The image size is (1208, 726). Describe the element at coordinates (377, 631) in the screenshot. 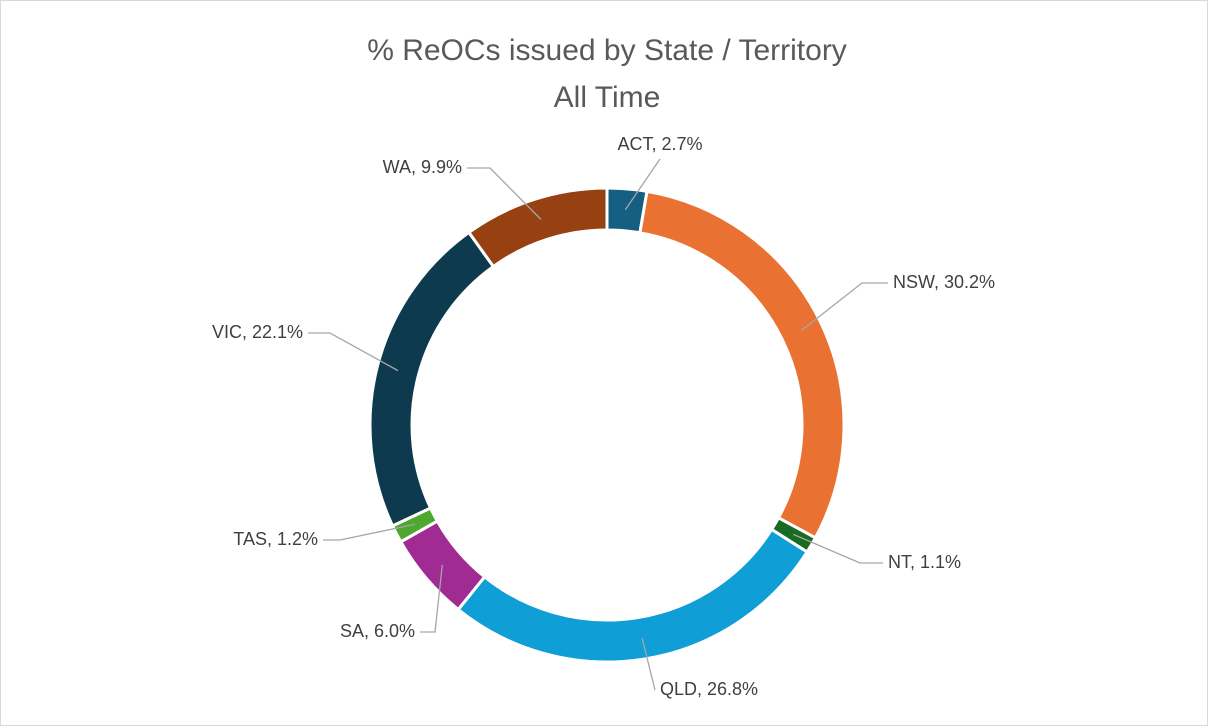

I see `data-label: SA, 6.0%` at that location.